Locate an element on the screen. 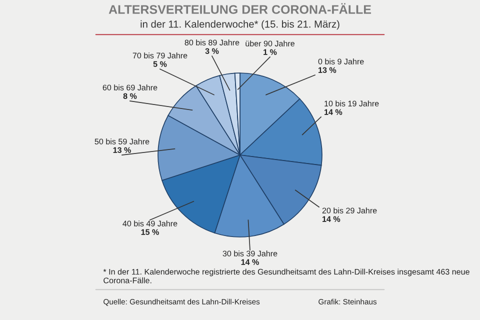 Image resolution: width=480 pixels, height=320 pixels. slice-label: 0 bis 9 Jahre is located at coordinates (341, 61).